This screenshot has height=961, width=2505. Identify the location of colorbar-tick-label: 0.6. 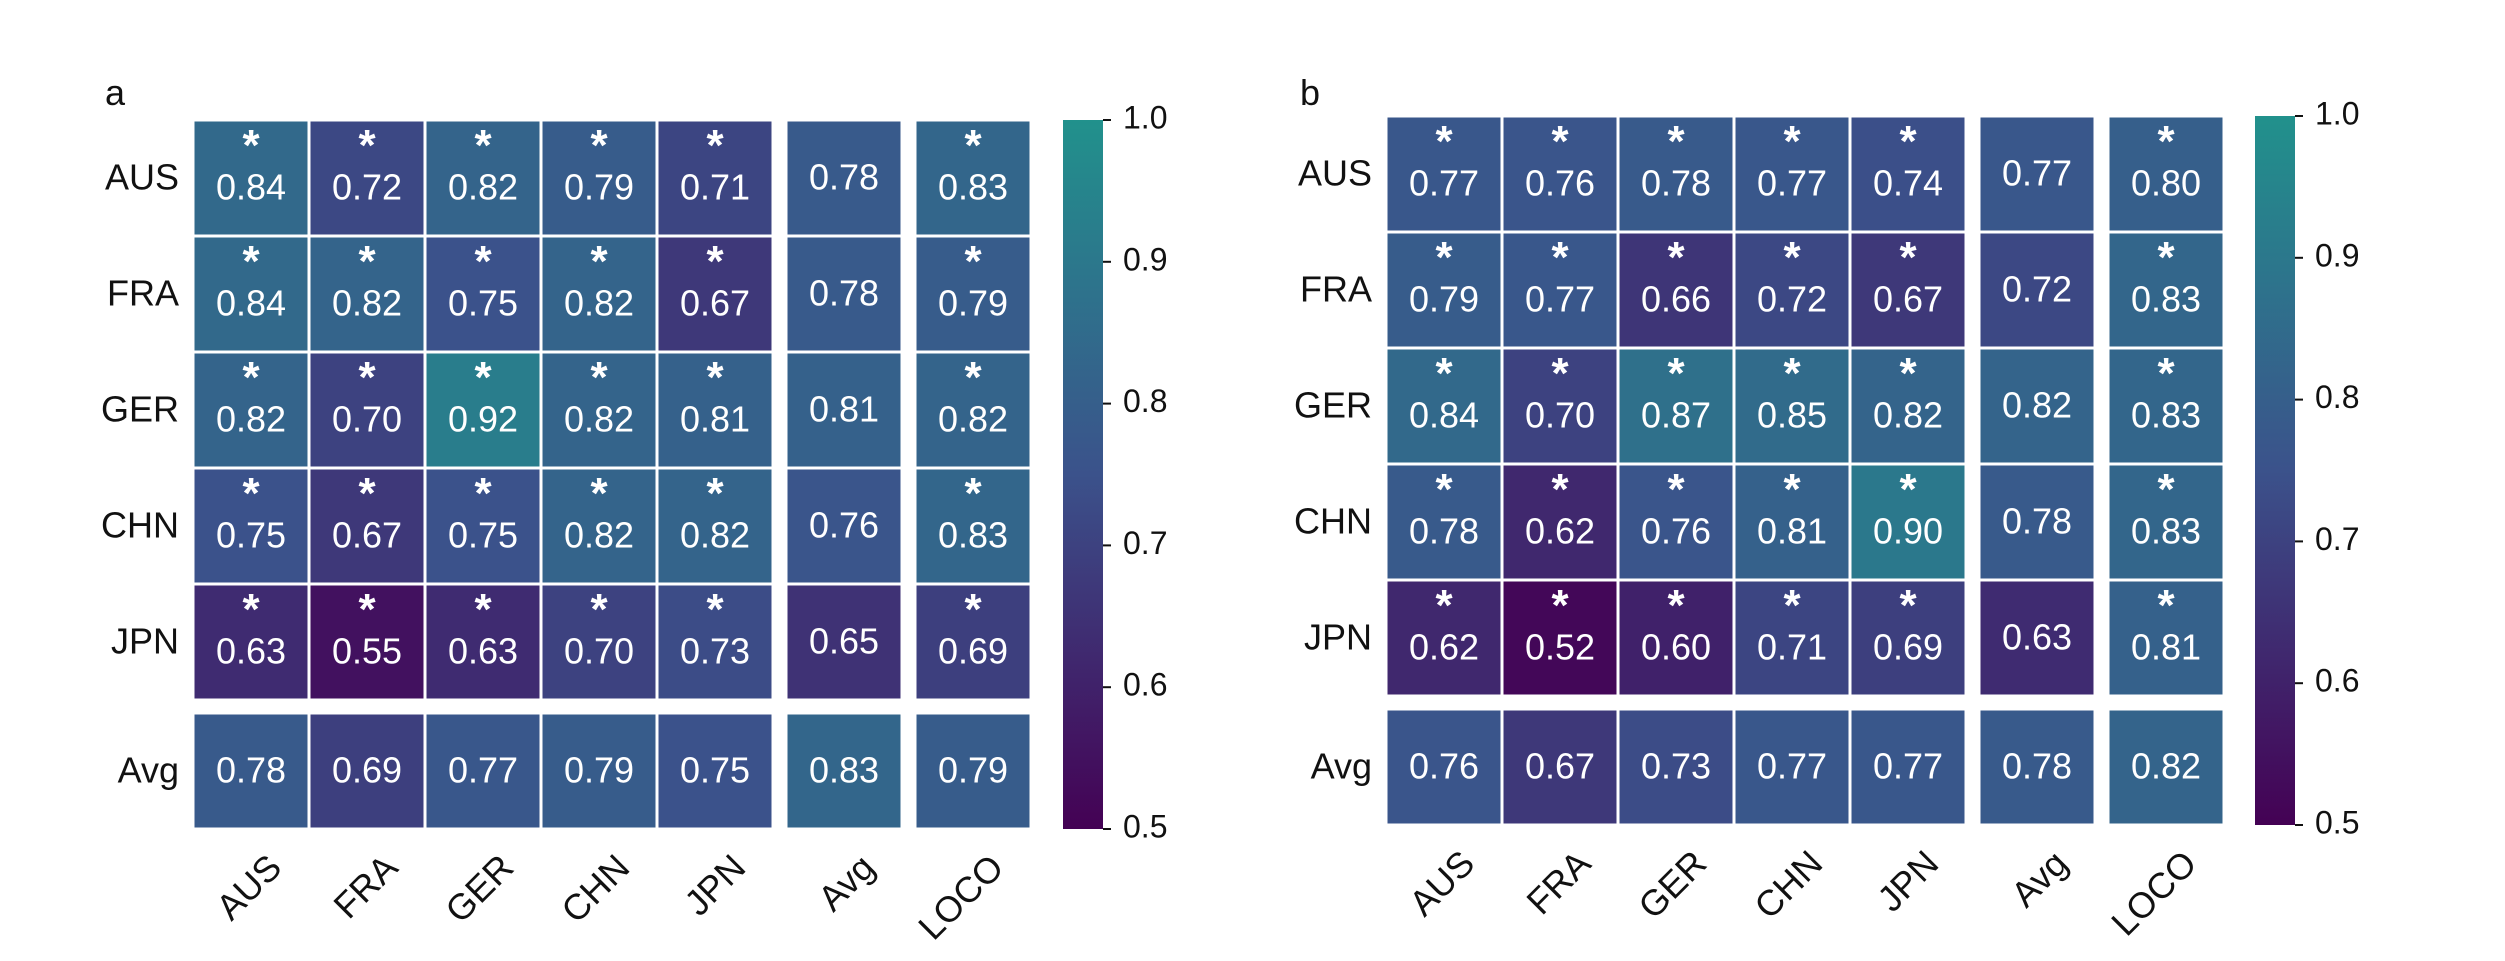
(1145, 685).